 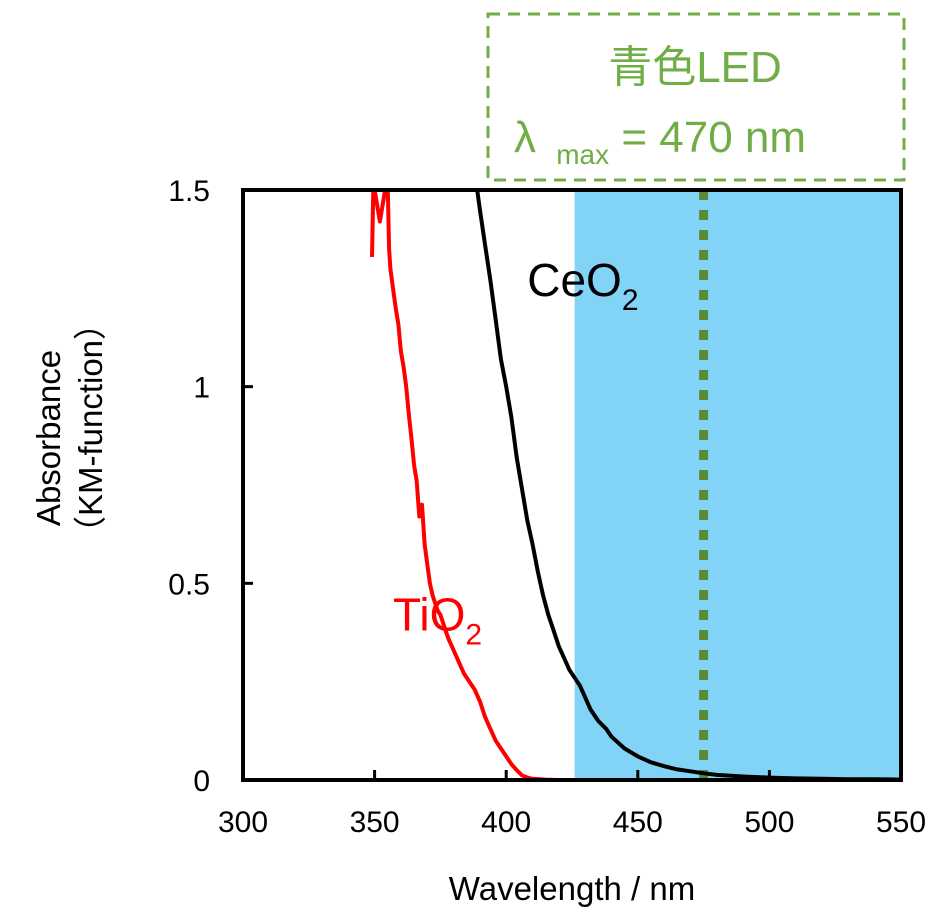 I want to click on y-tick-label: 0.5, so click(x=189, y=584).